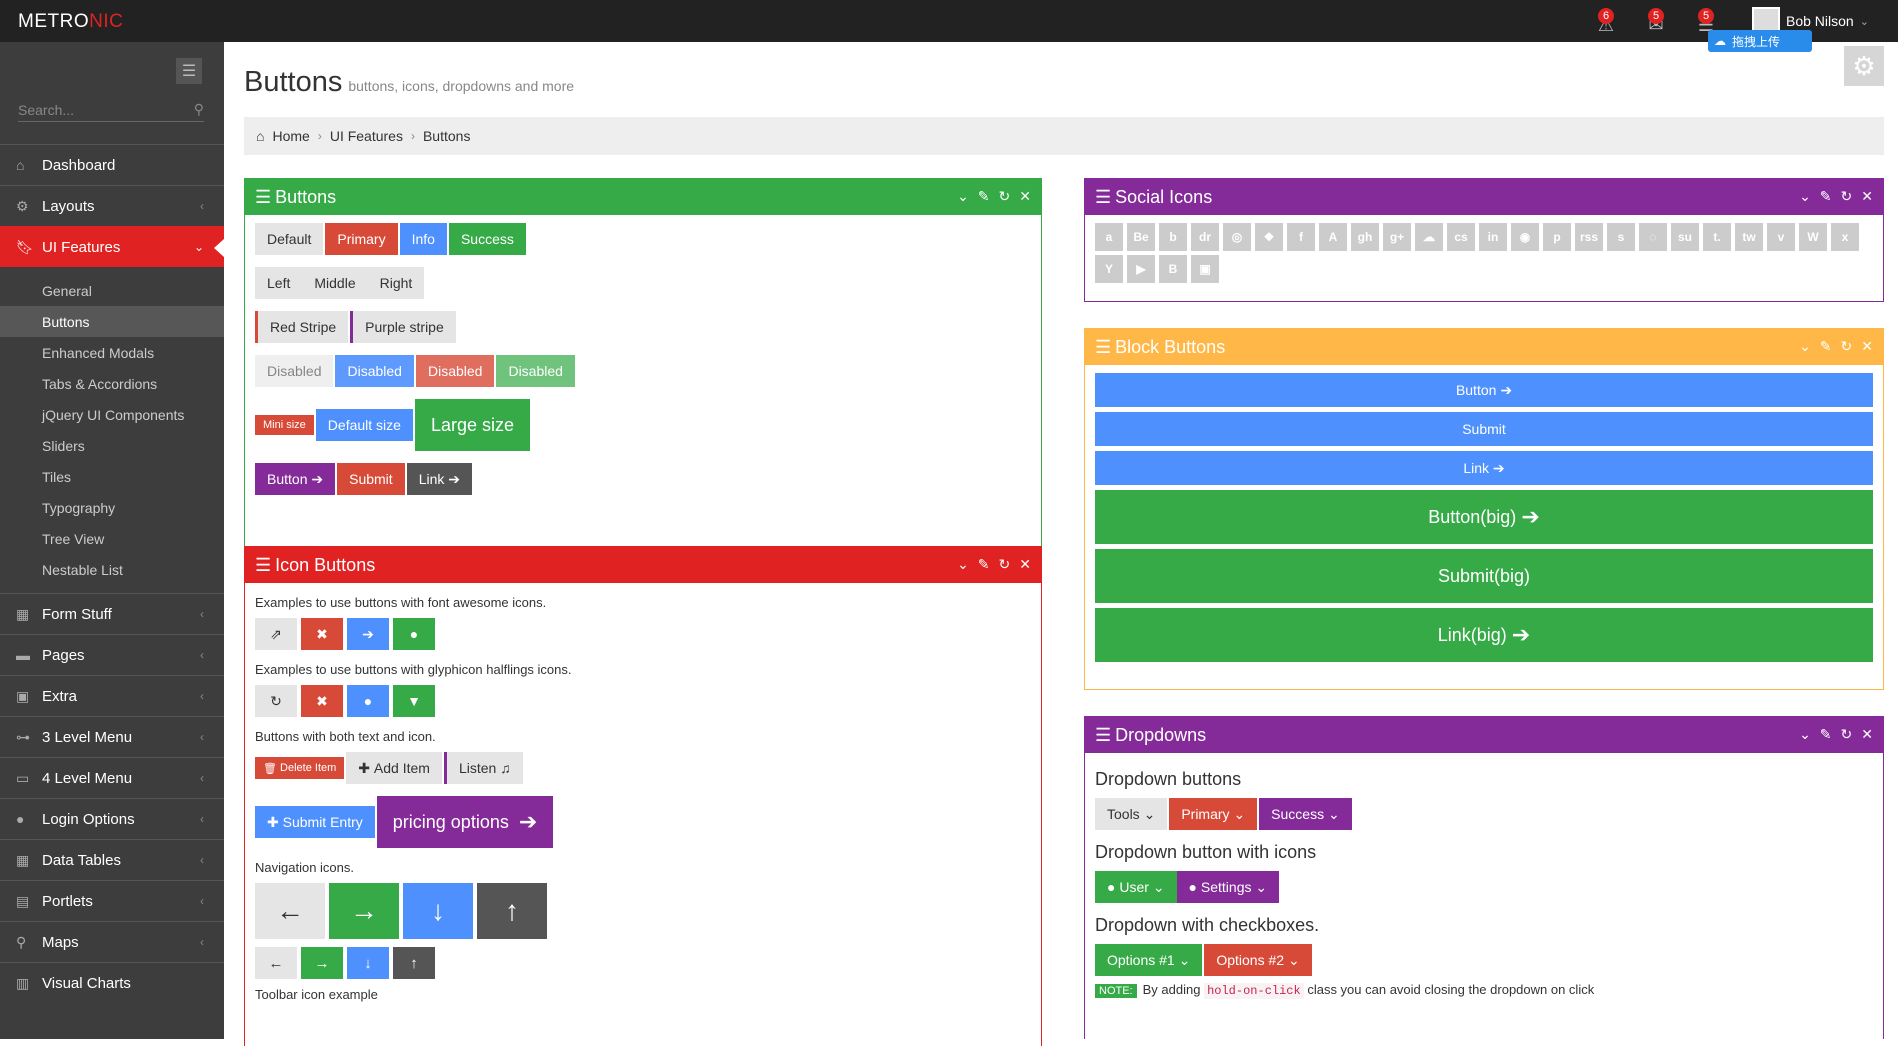  Describe the element at coordinates (394, 768) in the screenshot. I see `add-item-button: ✚ Add Item` at that location.